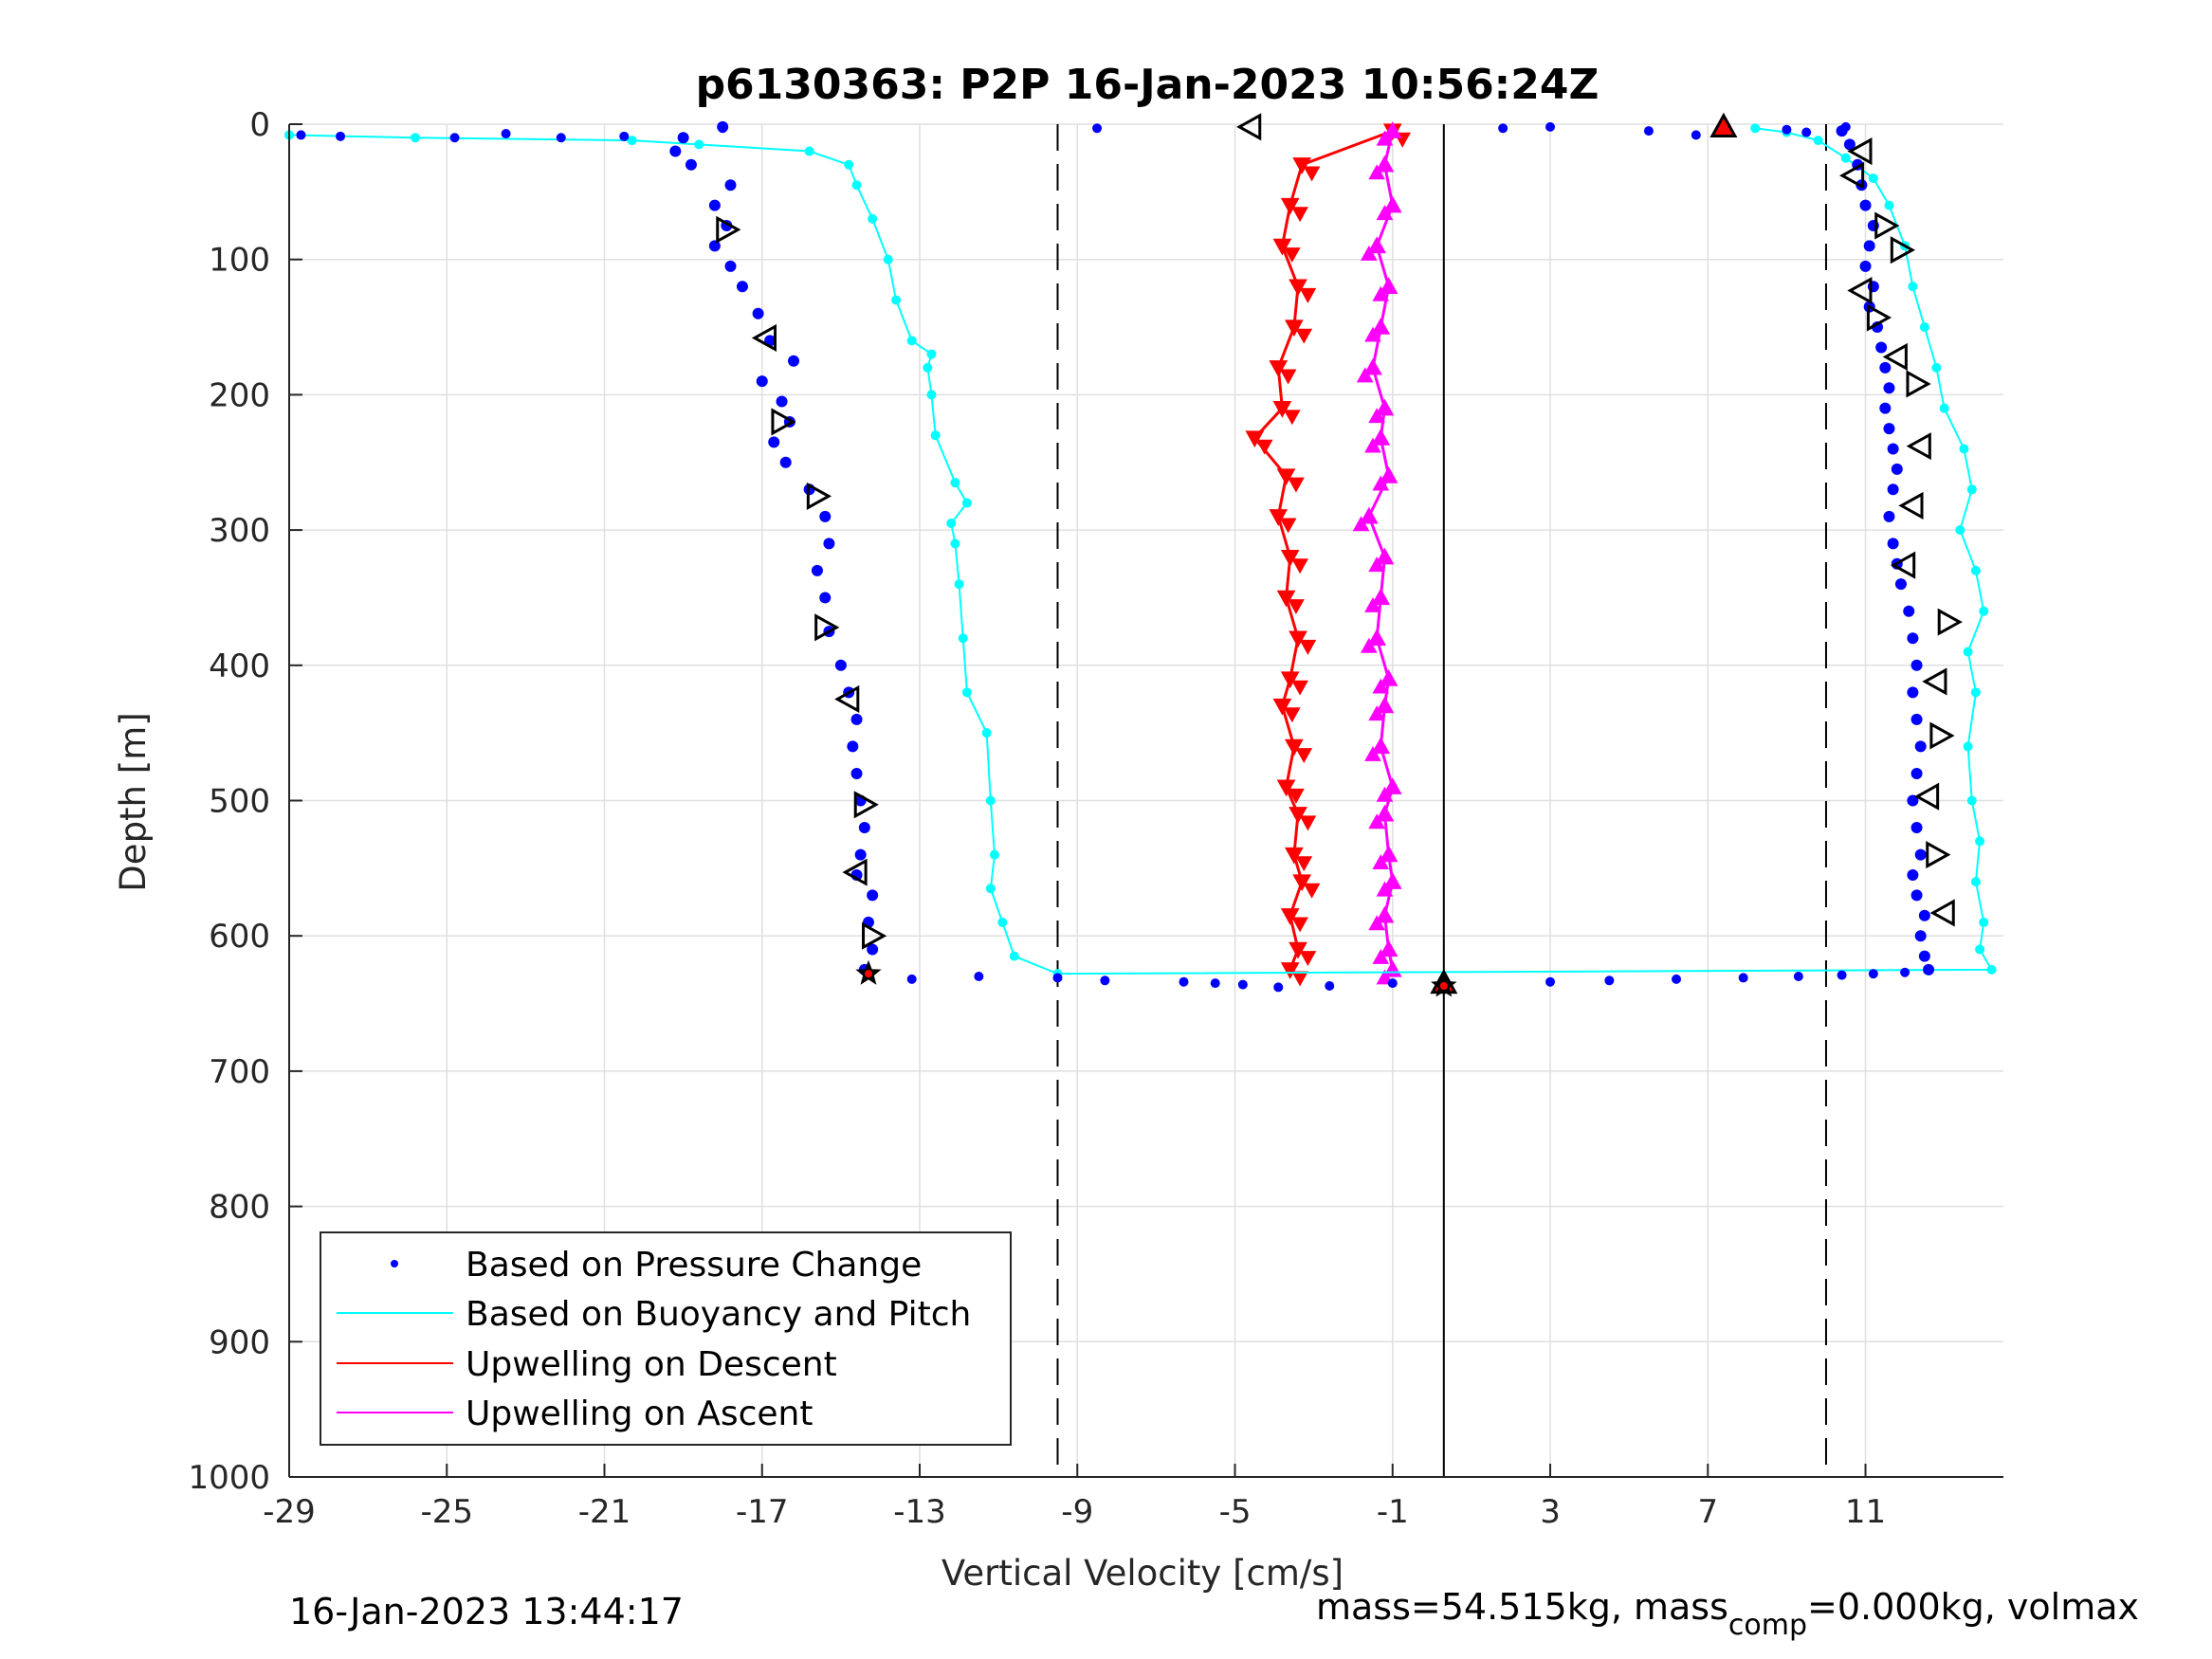  I want to click on footer-mass-rest: =0.000kg, volmax, so click(1973, 1607).